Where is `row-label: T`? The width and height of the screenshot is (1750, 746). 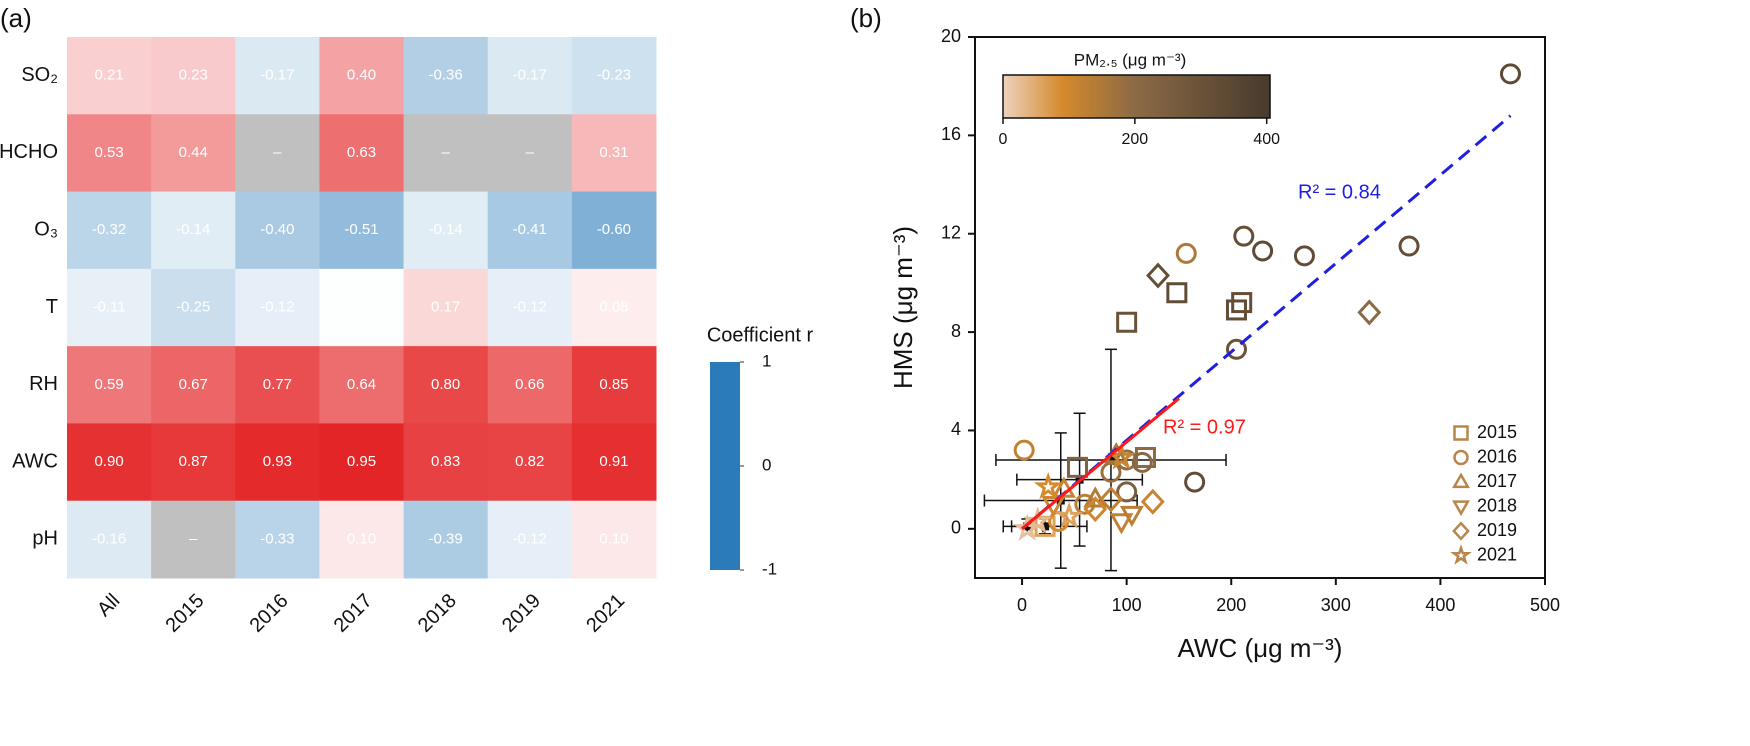 row-label: T is located at coordinates (52, 307).